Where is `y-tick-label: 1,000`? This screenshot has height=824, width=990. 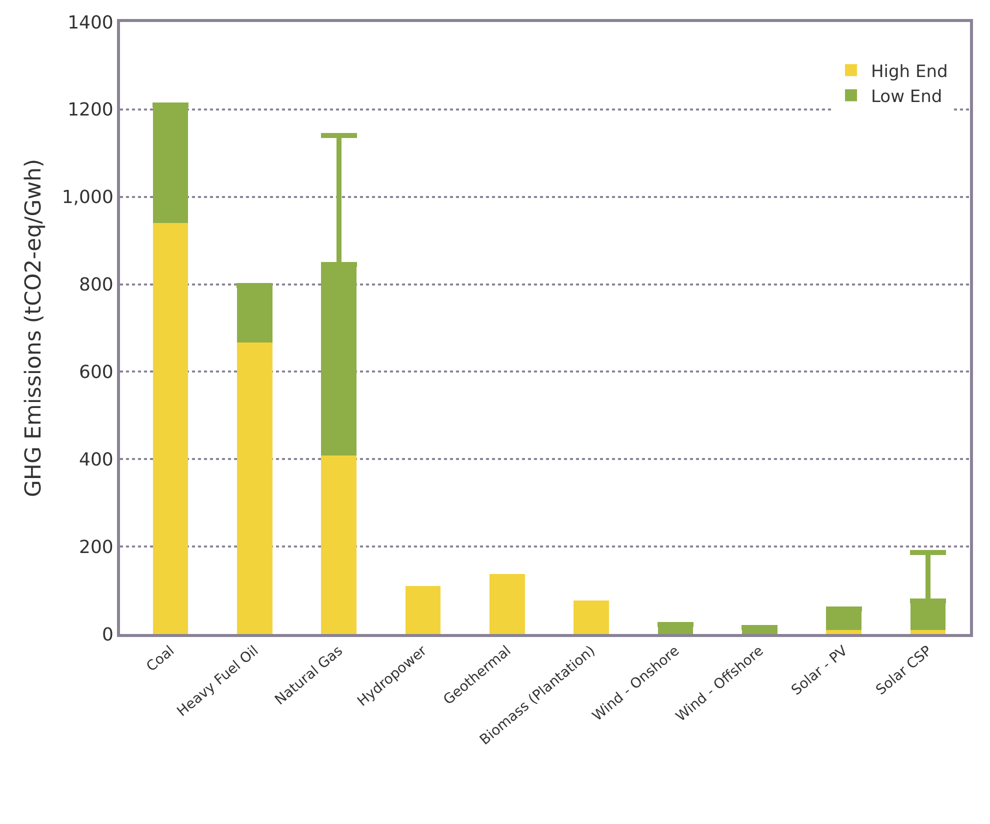
y-tick-label: 1,000 is located at coordinates (88, 197).